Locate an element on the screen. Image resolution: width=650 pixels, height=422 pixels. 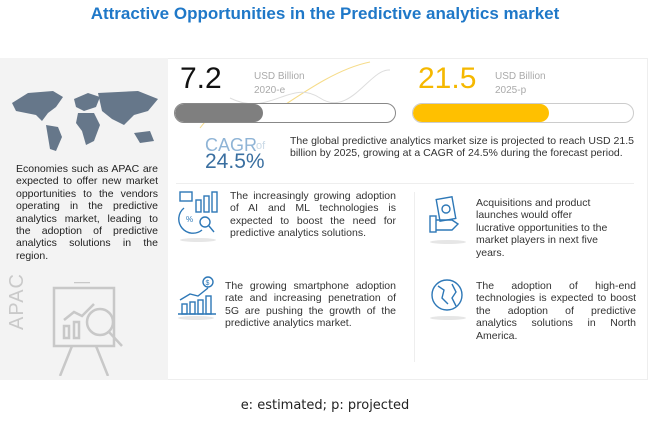
start-bar-fill is located at coordinates (219, 113).